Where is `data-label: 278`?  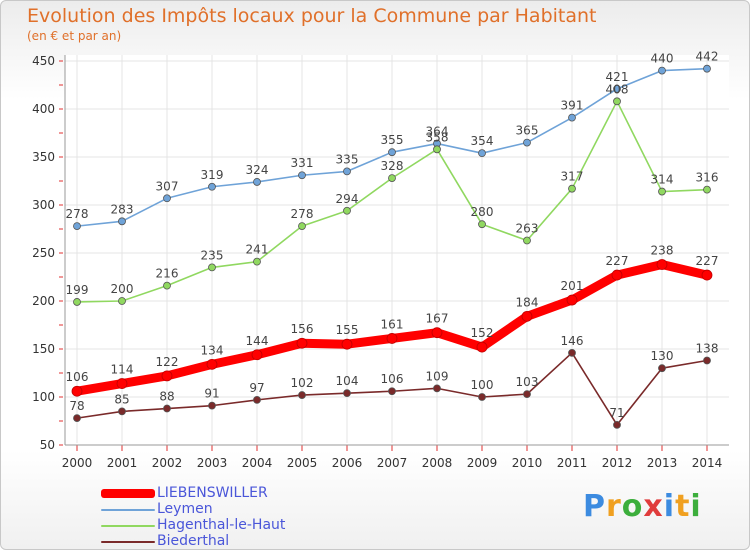 data-label: 278 is located at coordinates (302, 214).